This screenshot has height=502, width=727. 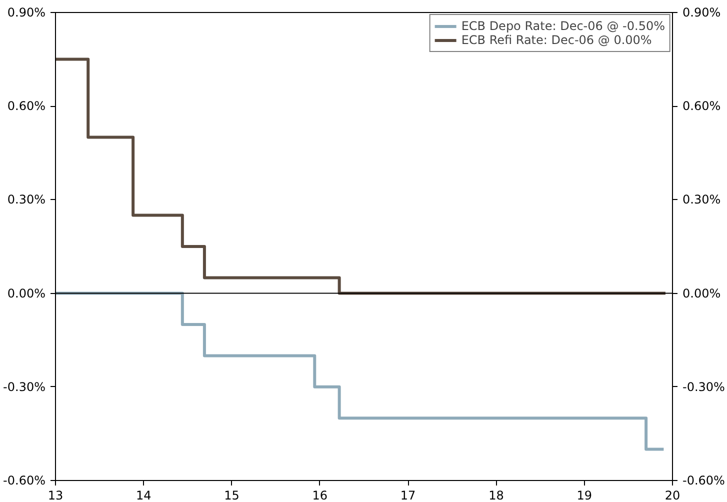 What do you see at coordinates (320, 495) in the screenshot?
I see `x-tick-label: 16` at bounding box center [320, 495].